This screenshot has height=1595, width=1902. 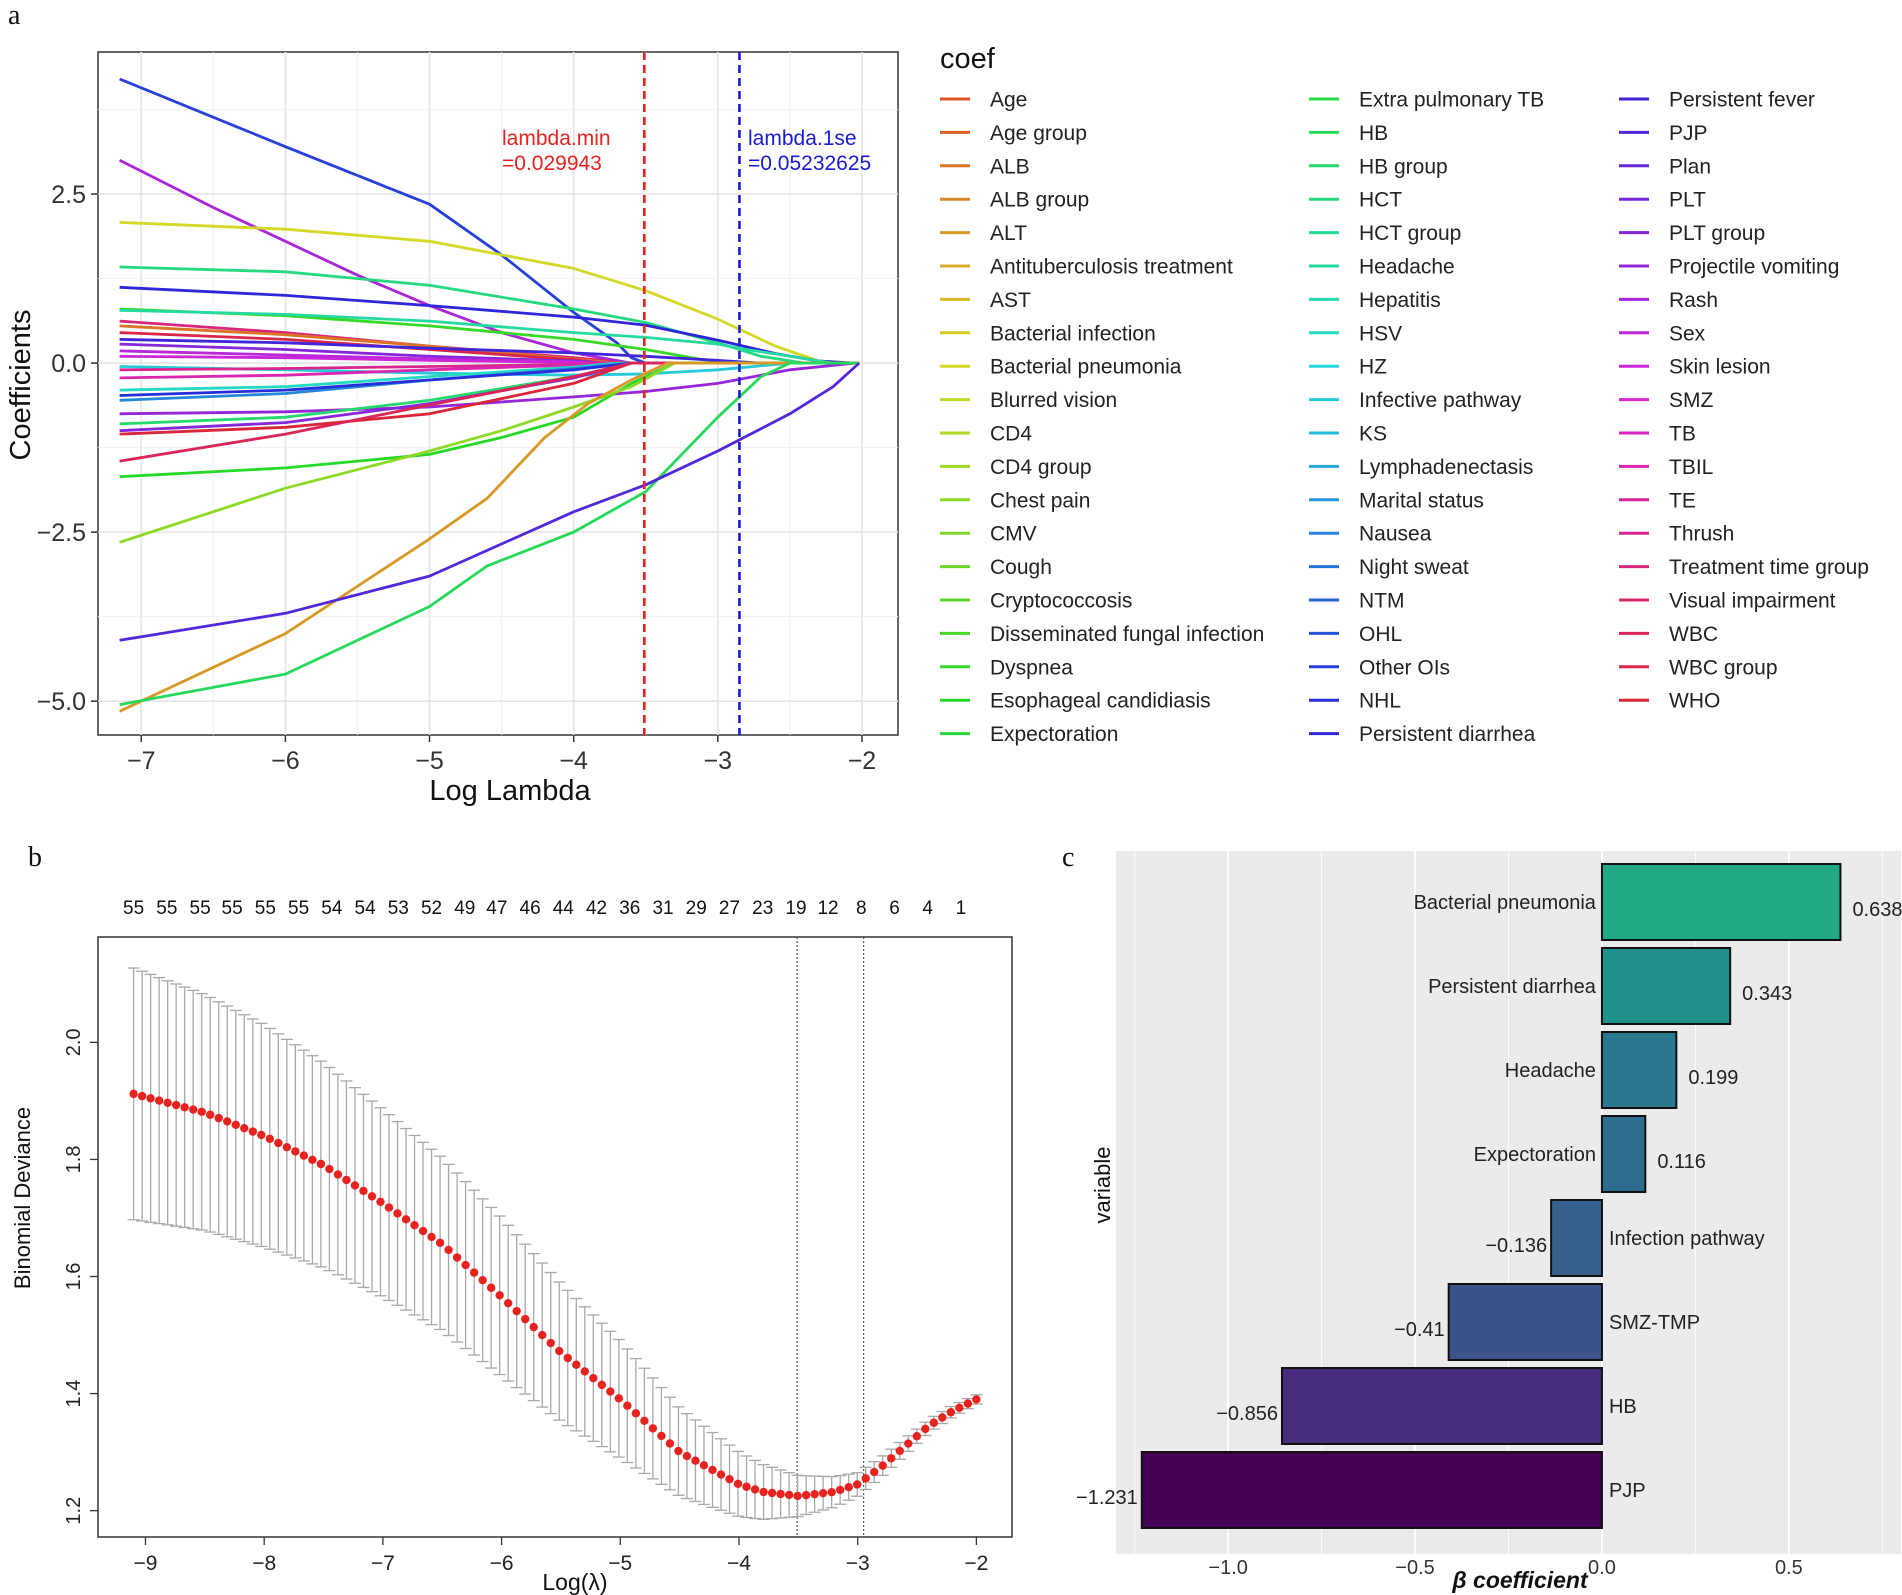 I want to click on legend-label: HCT, so click(x=1380, y=200).